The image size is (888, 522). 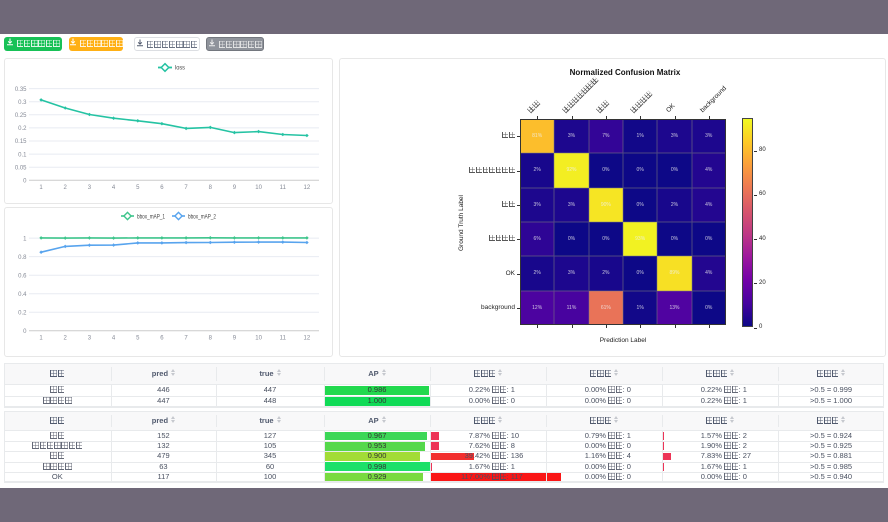 What do you see at coordinates (22, 295) in the screenshot?
I see `svg-text: 0.4` at bounding box center [22, 295].